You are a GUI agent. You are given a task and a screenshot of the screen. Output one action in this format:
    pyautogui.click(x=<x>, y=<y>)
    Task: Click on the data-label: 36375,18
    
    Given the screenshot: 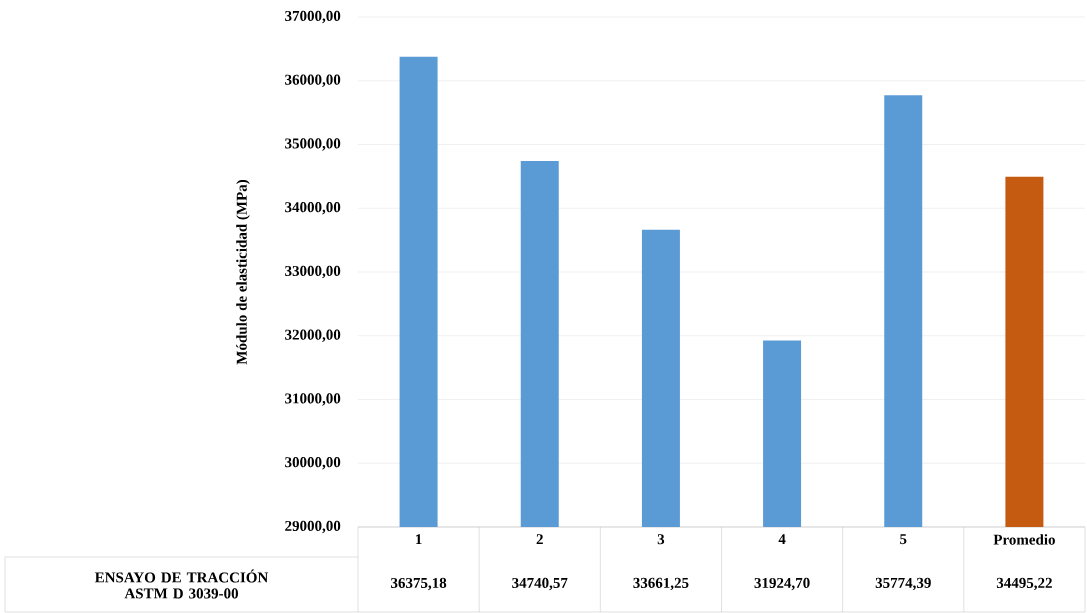 What is the action you would take?
    pyautogui.click(x=419, y=584)
    